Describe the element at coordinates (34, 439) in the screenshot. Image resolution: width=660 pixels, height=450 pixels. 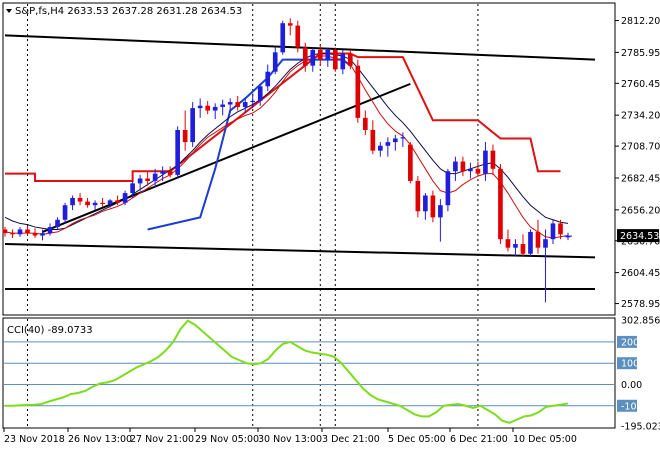
I see `x-tick-label: 23 Nov 2018` at that location.